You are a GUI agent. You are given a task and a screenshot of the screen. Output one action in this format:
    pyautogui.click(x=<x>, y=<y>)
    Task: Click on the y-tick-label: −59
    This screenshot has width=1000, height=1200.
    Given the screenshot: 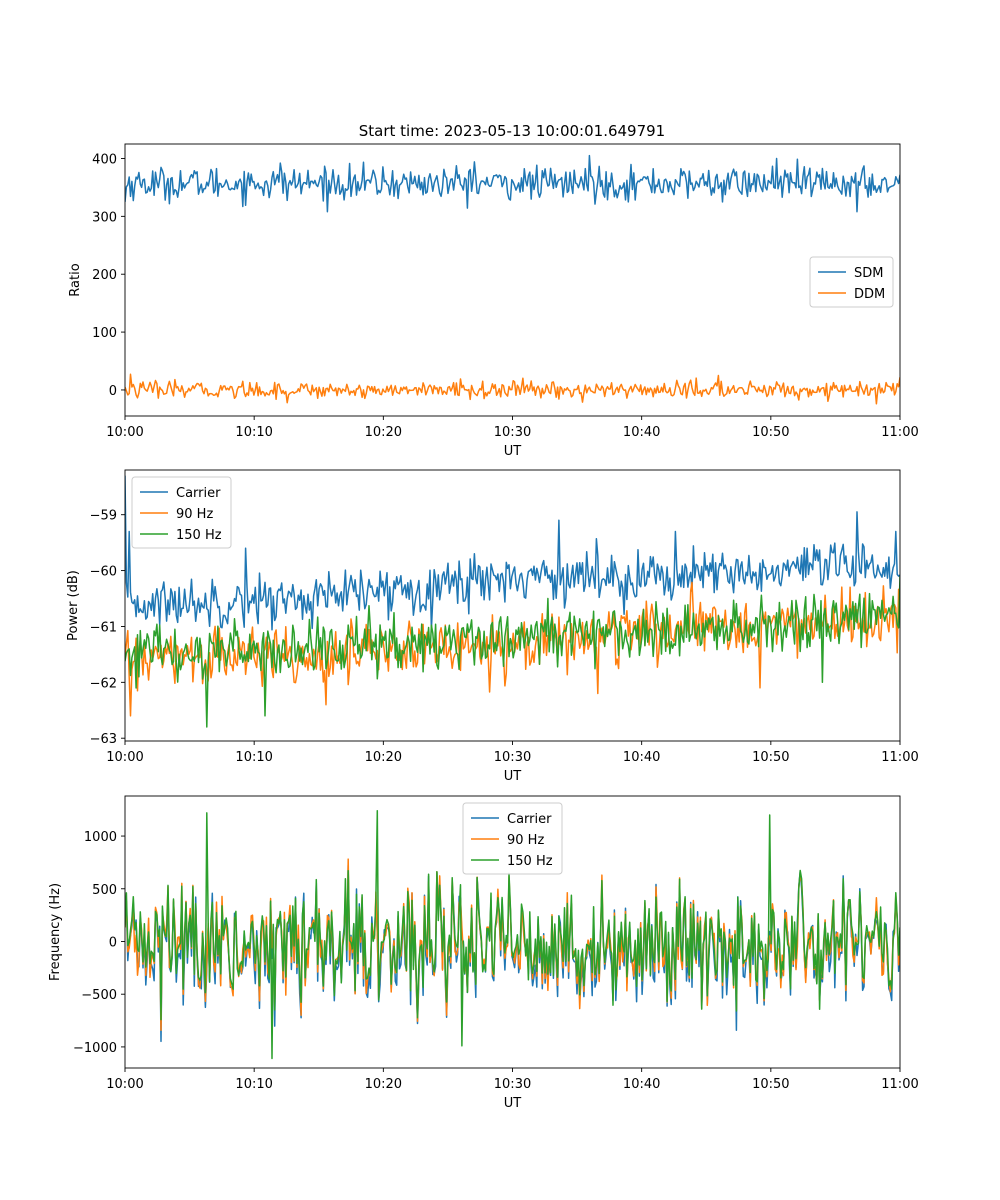 What is the action you would take?
    pyautogui.click(x=103, y=516)
    